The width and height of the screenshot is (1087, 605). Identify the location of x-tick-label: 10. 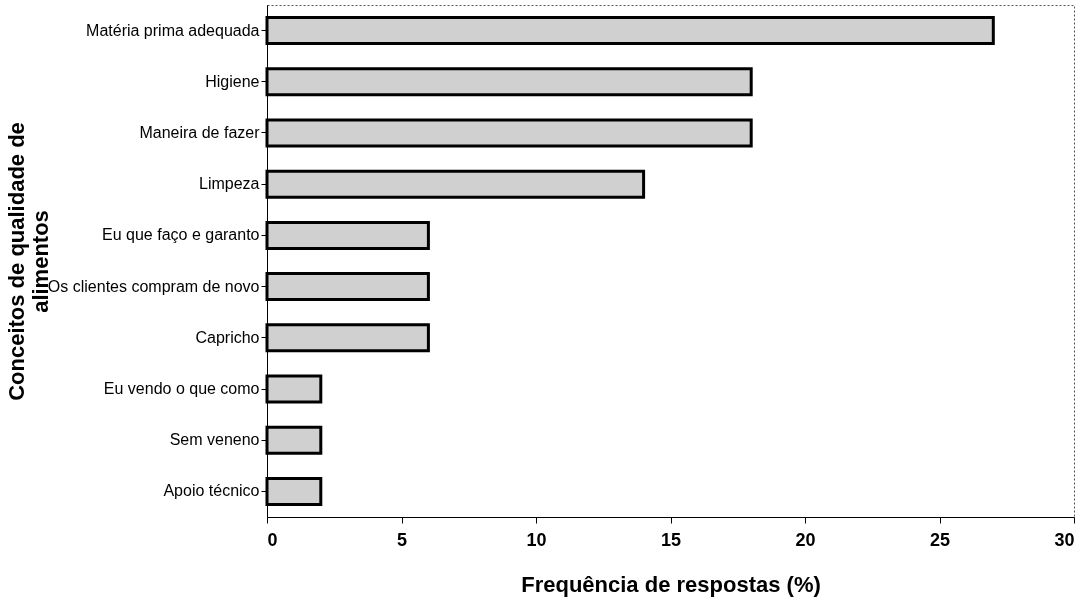
(536, 539).